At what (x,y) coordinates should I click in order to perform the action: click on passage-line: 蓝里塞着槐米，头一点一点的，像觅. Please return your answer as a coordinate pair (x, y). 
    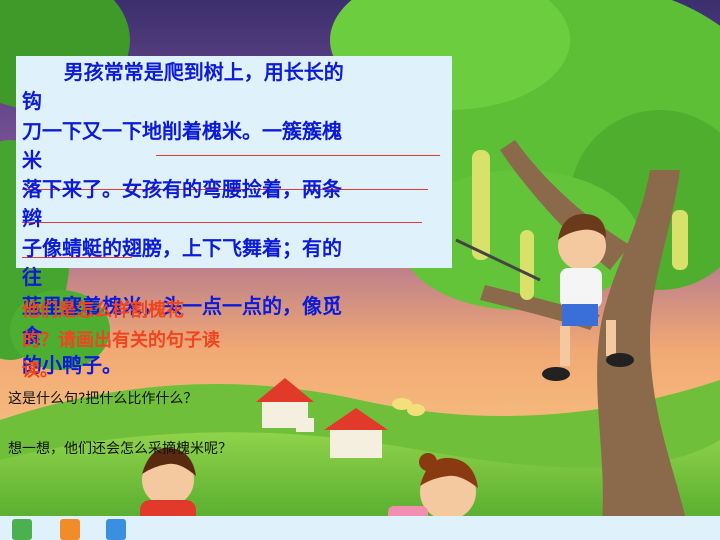
    Looking at the image, I should click on (182, 306).